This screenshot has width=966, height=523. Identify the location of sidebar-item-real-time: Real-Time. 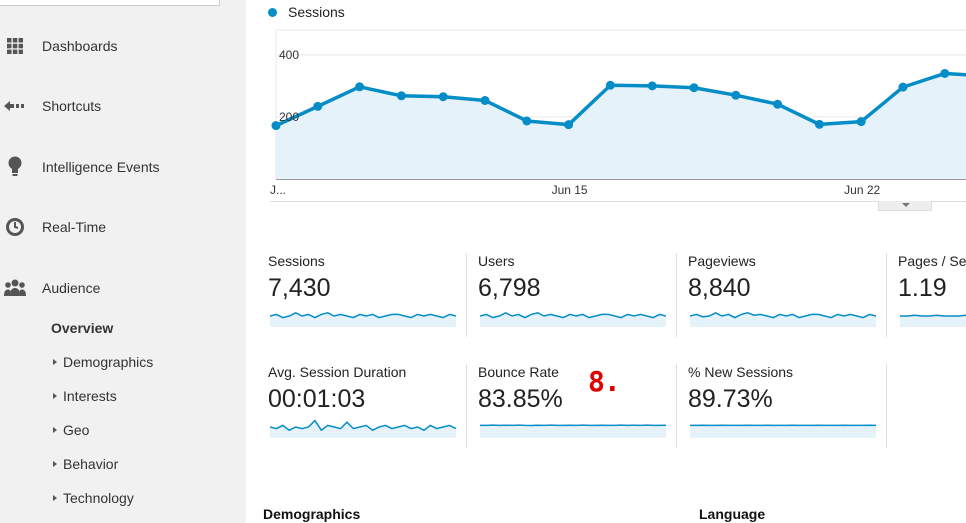
(123, 227).